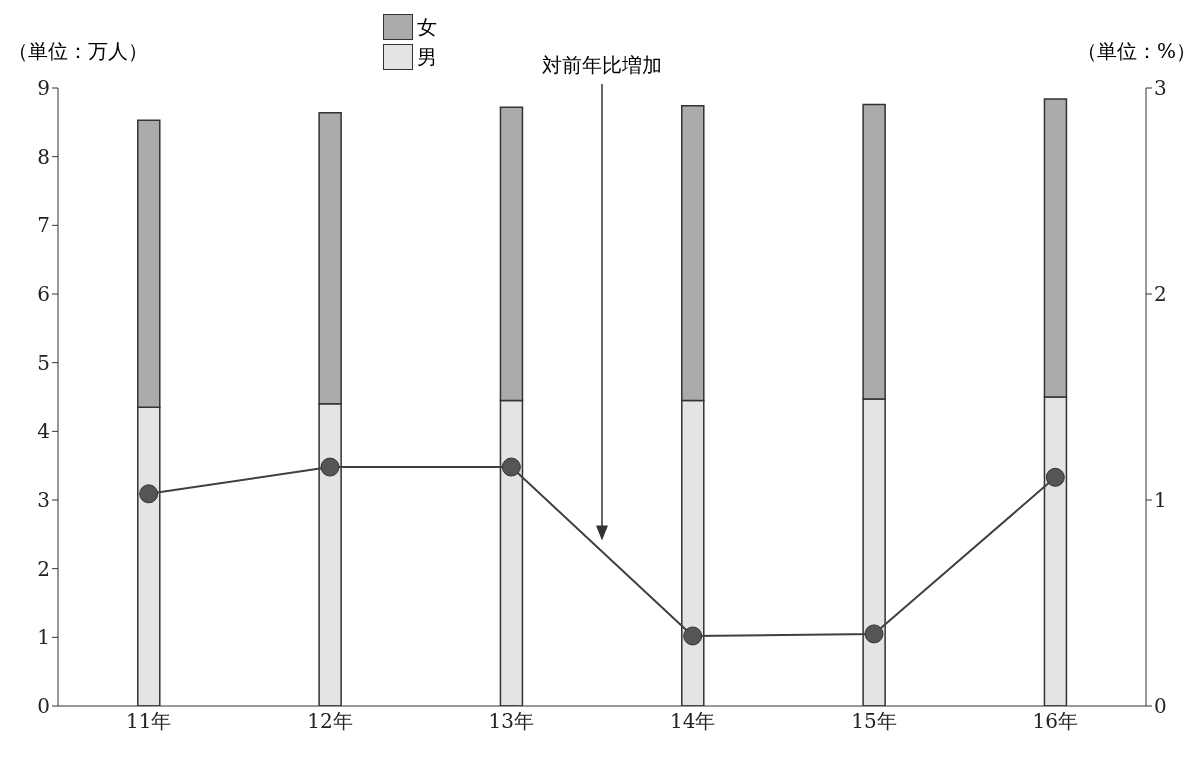  What do you see at coordinates (1136, 51) in the screenshot?
I see `y2-axis-title: （単位：%）` at bounding box center [1136, 51].